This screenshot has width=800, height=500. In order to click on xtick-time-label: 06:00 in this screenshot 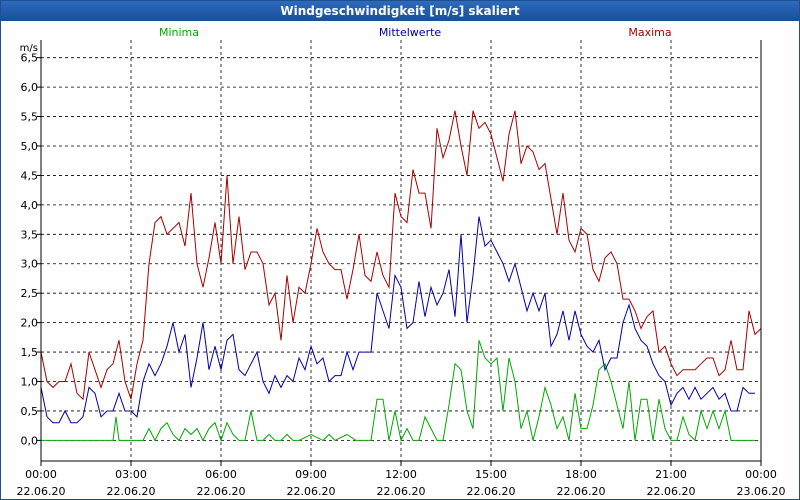, I will do `click(221, 474)`.